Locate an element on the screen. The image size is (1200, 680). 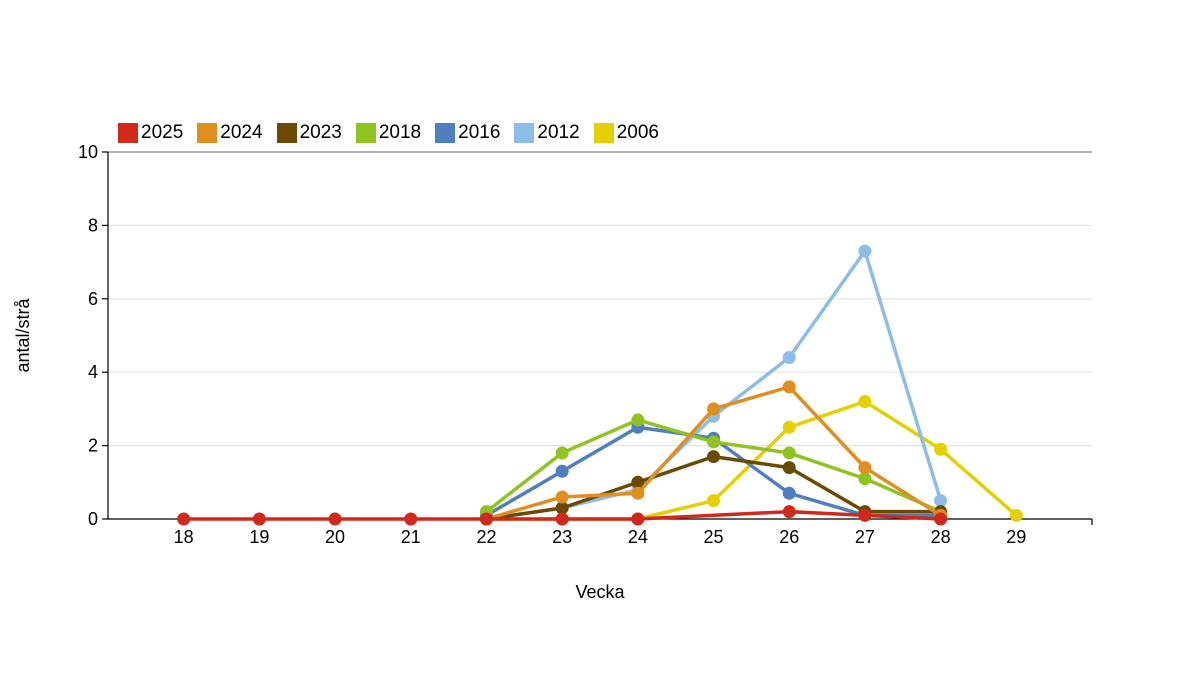
legend-item-2018: 2018 is located at coordinates (388, 133).